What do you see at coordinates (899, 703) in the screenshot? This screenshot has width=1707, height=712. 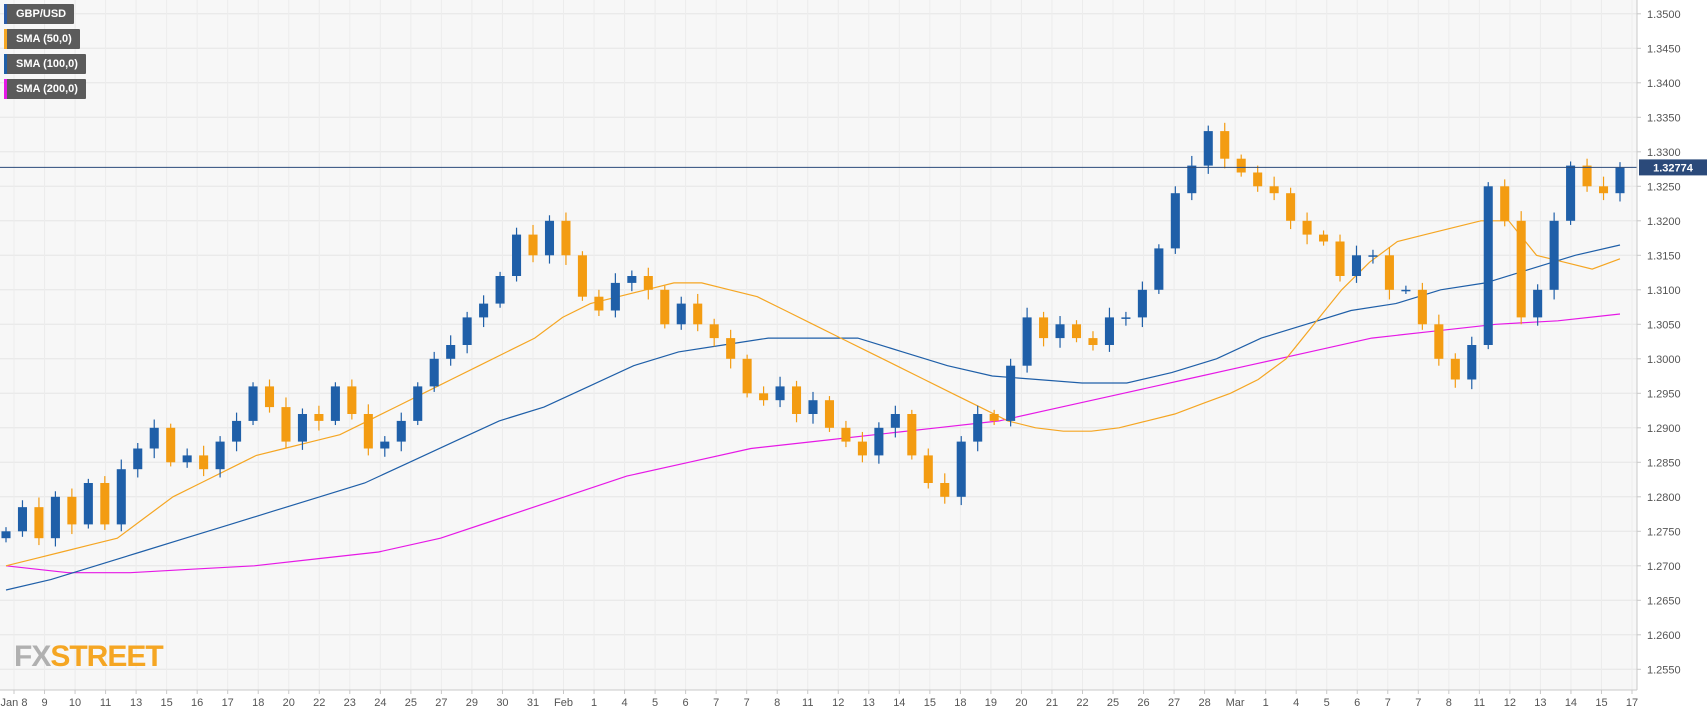 I see `x-tick-label: 14` at bounding box center [899, 703].